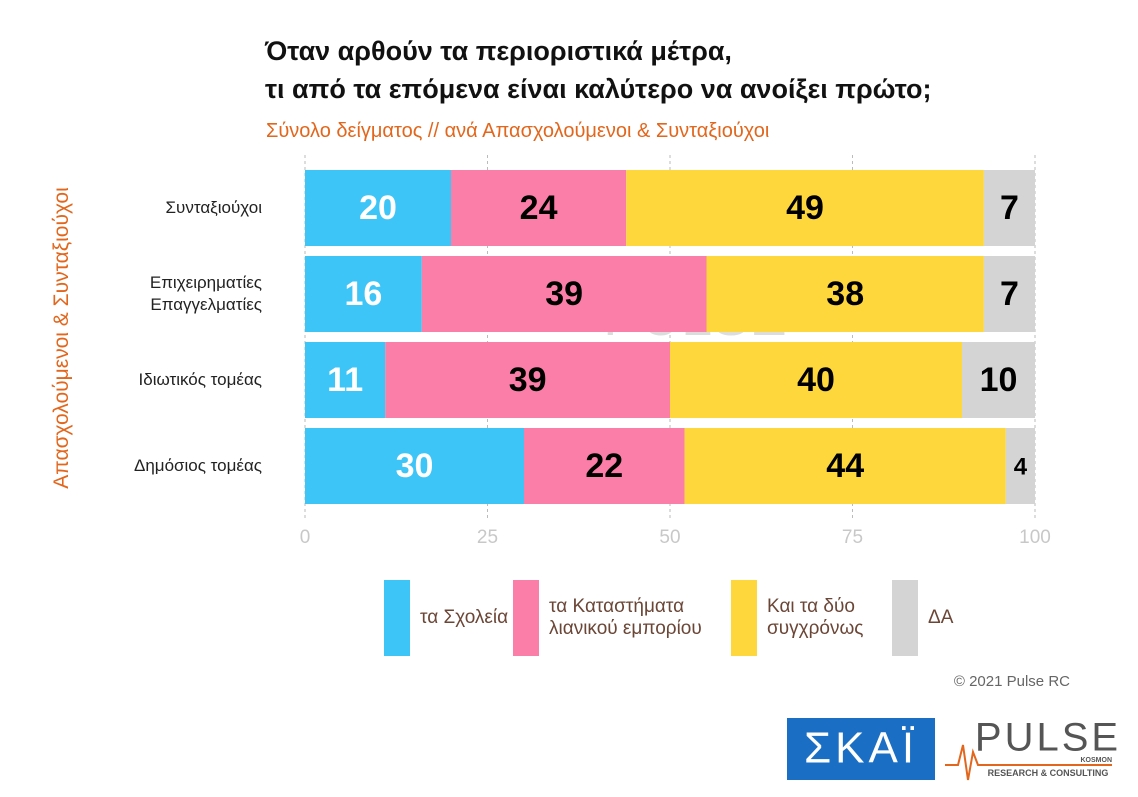  I want to click on value-label: 24, so click(539, 208).